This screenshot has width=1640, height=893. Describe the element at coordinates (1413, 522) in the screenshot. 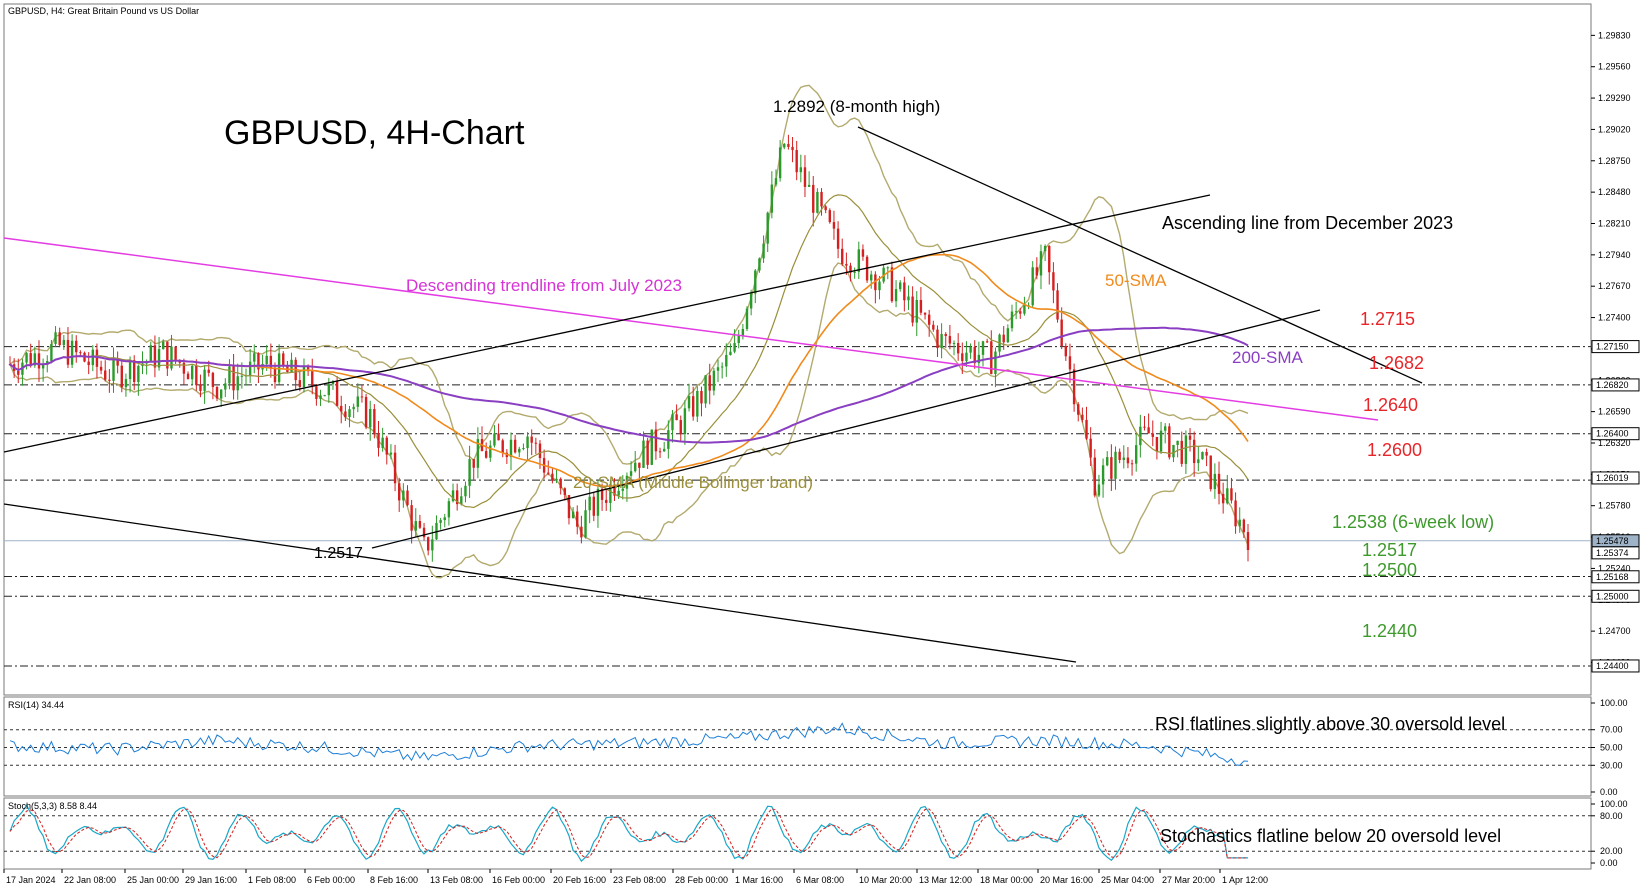

I see `level-label: 1.2538 (6-week low)` at that location.